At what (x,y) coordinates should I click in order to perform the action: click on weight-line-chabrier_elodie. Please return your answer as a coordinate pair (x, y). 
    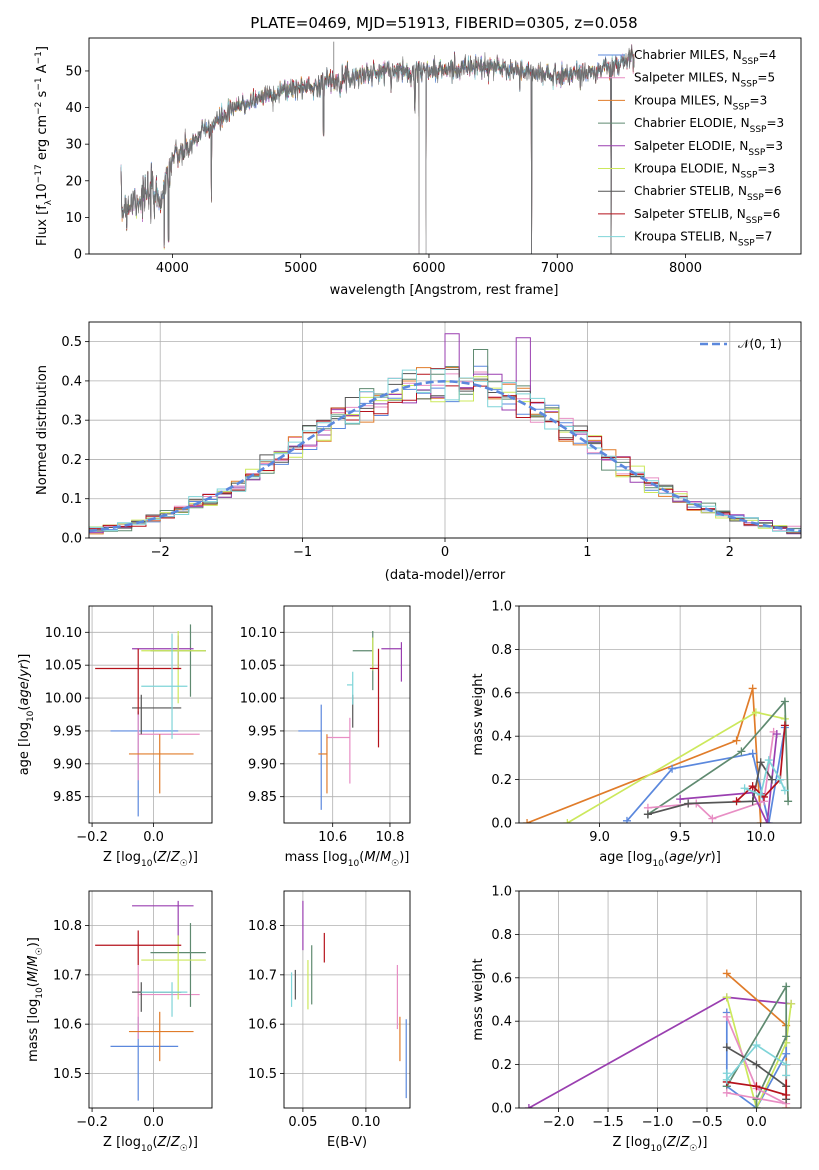
    Looking at the image, I should click on (718, 757).